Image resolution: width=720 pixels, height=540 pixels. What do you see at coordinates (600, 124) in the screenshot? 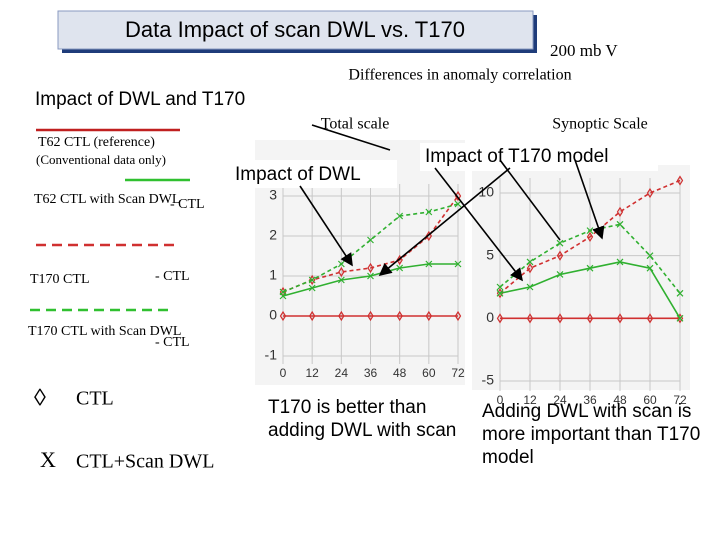
I see `panel-label: Synoptic Scale` at bounding box center [600, 124].